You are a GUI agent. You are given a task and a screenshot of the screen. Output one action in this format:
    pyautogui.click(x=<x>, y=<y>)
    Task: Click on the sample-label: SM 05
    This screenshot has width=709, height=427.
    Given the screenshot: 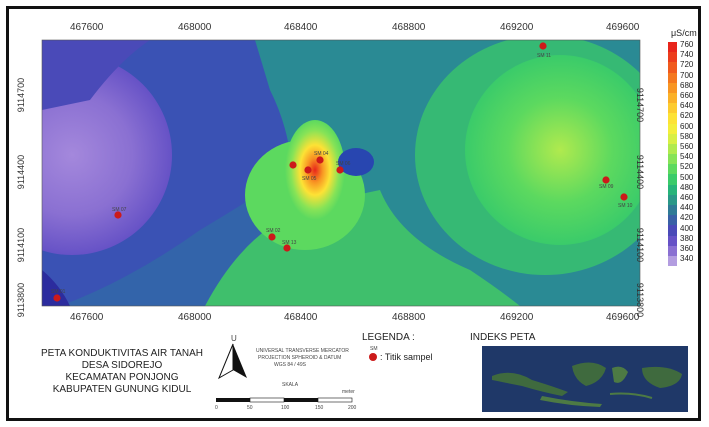 What is the action you would take?
    pyautogui.click(x=309, y=179)
    